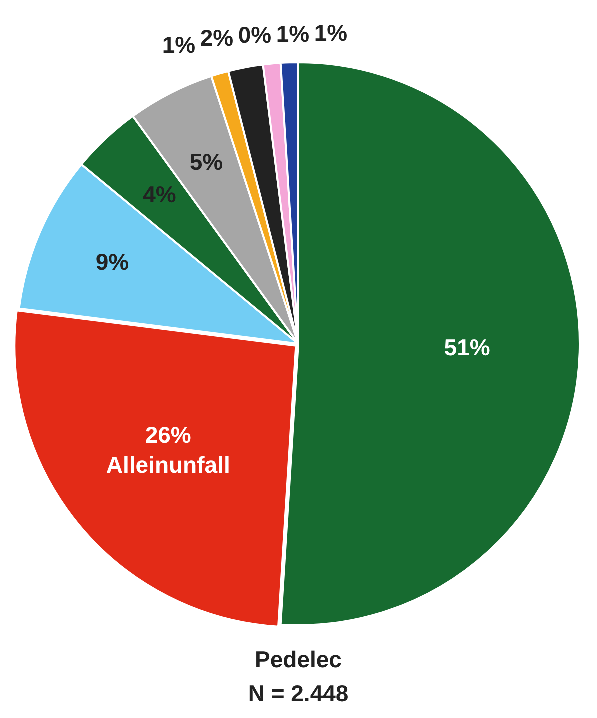 This screenshot has width=597, height=718. Describe the element at coordinates (255, 35) in the screenshot. I see `text: 0%` at that location.